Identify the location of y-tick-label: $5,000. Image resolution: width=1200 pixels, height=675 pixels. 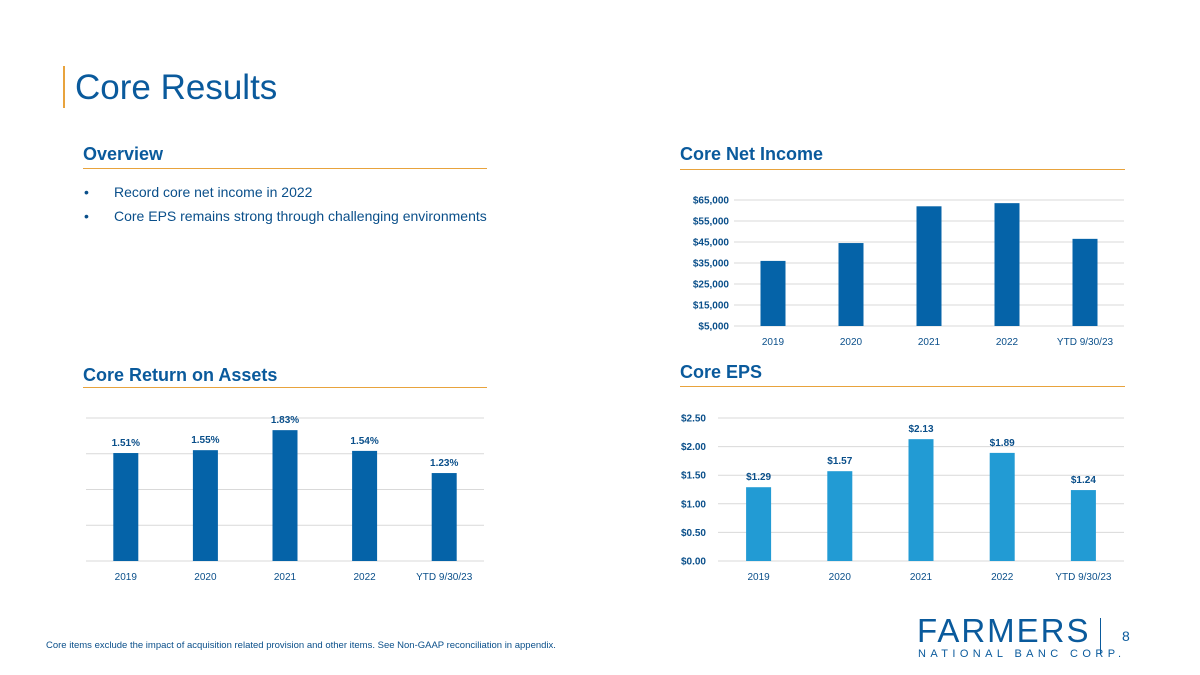
(713, 327).